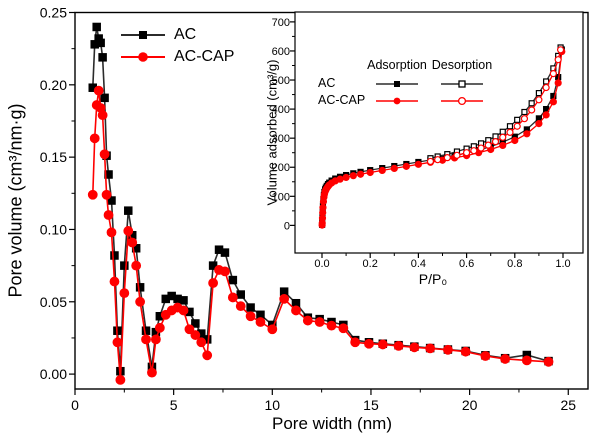 This screenshot has width=600, height=440. I want to click on main-y-tick-label: 0.05, so click(53, 302).